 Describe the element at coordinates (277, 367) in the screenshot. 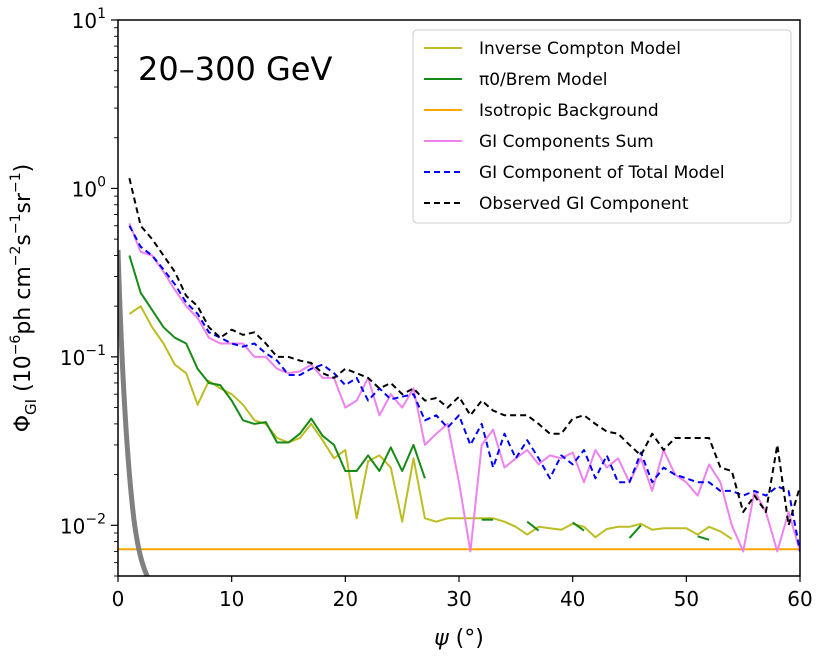

I see `series-line-0-brem-model` at that location.